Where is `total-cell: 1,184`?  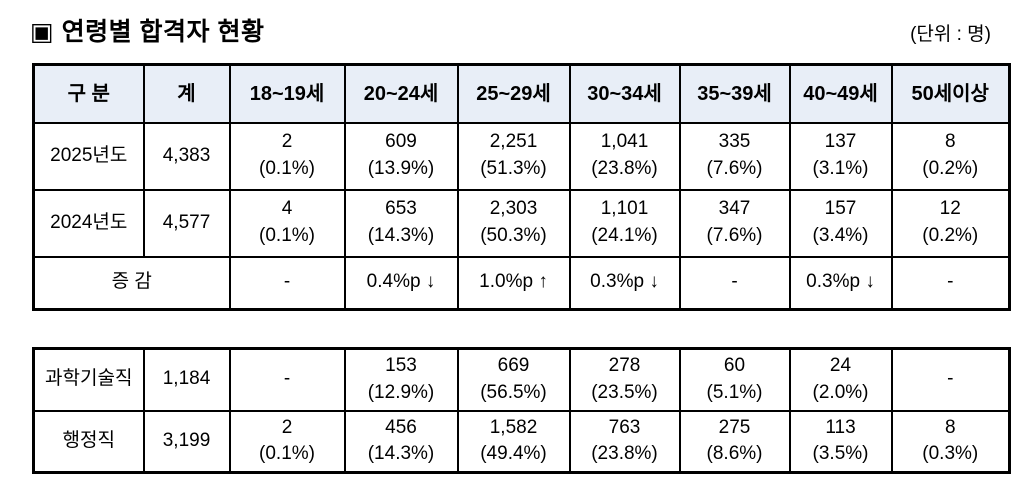
total-cell: 1,184 is located at coordinates (186, 379).